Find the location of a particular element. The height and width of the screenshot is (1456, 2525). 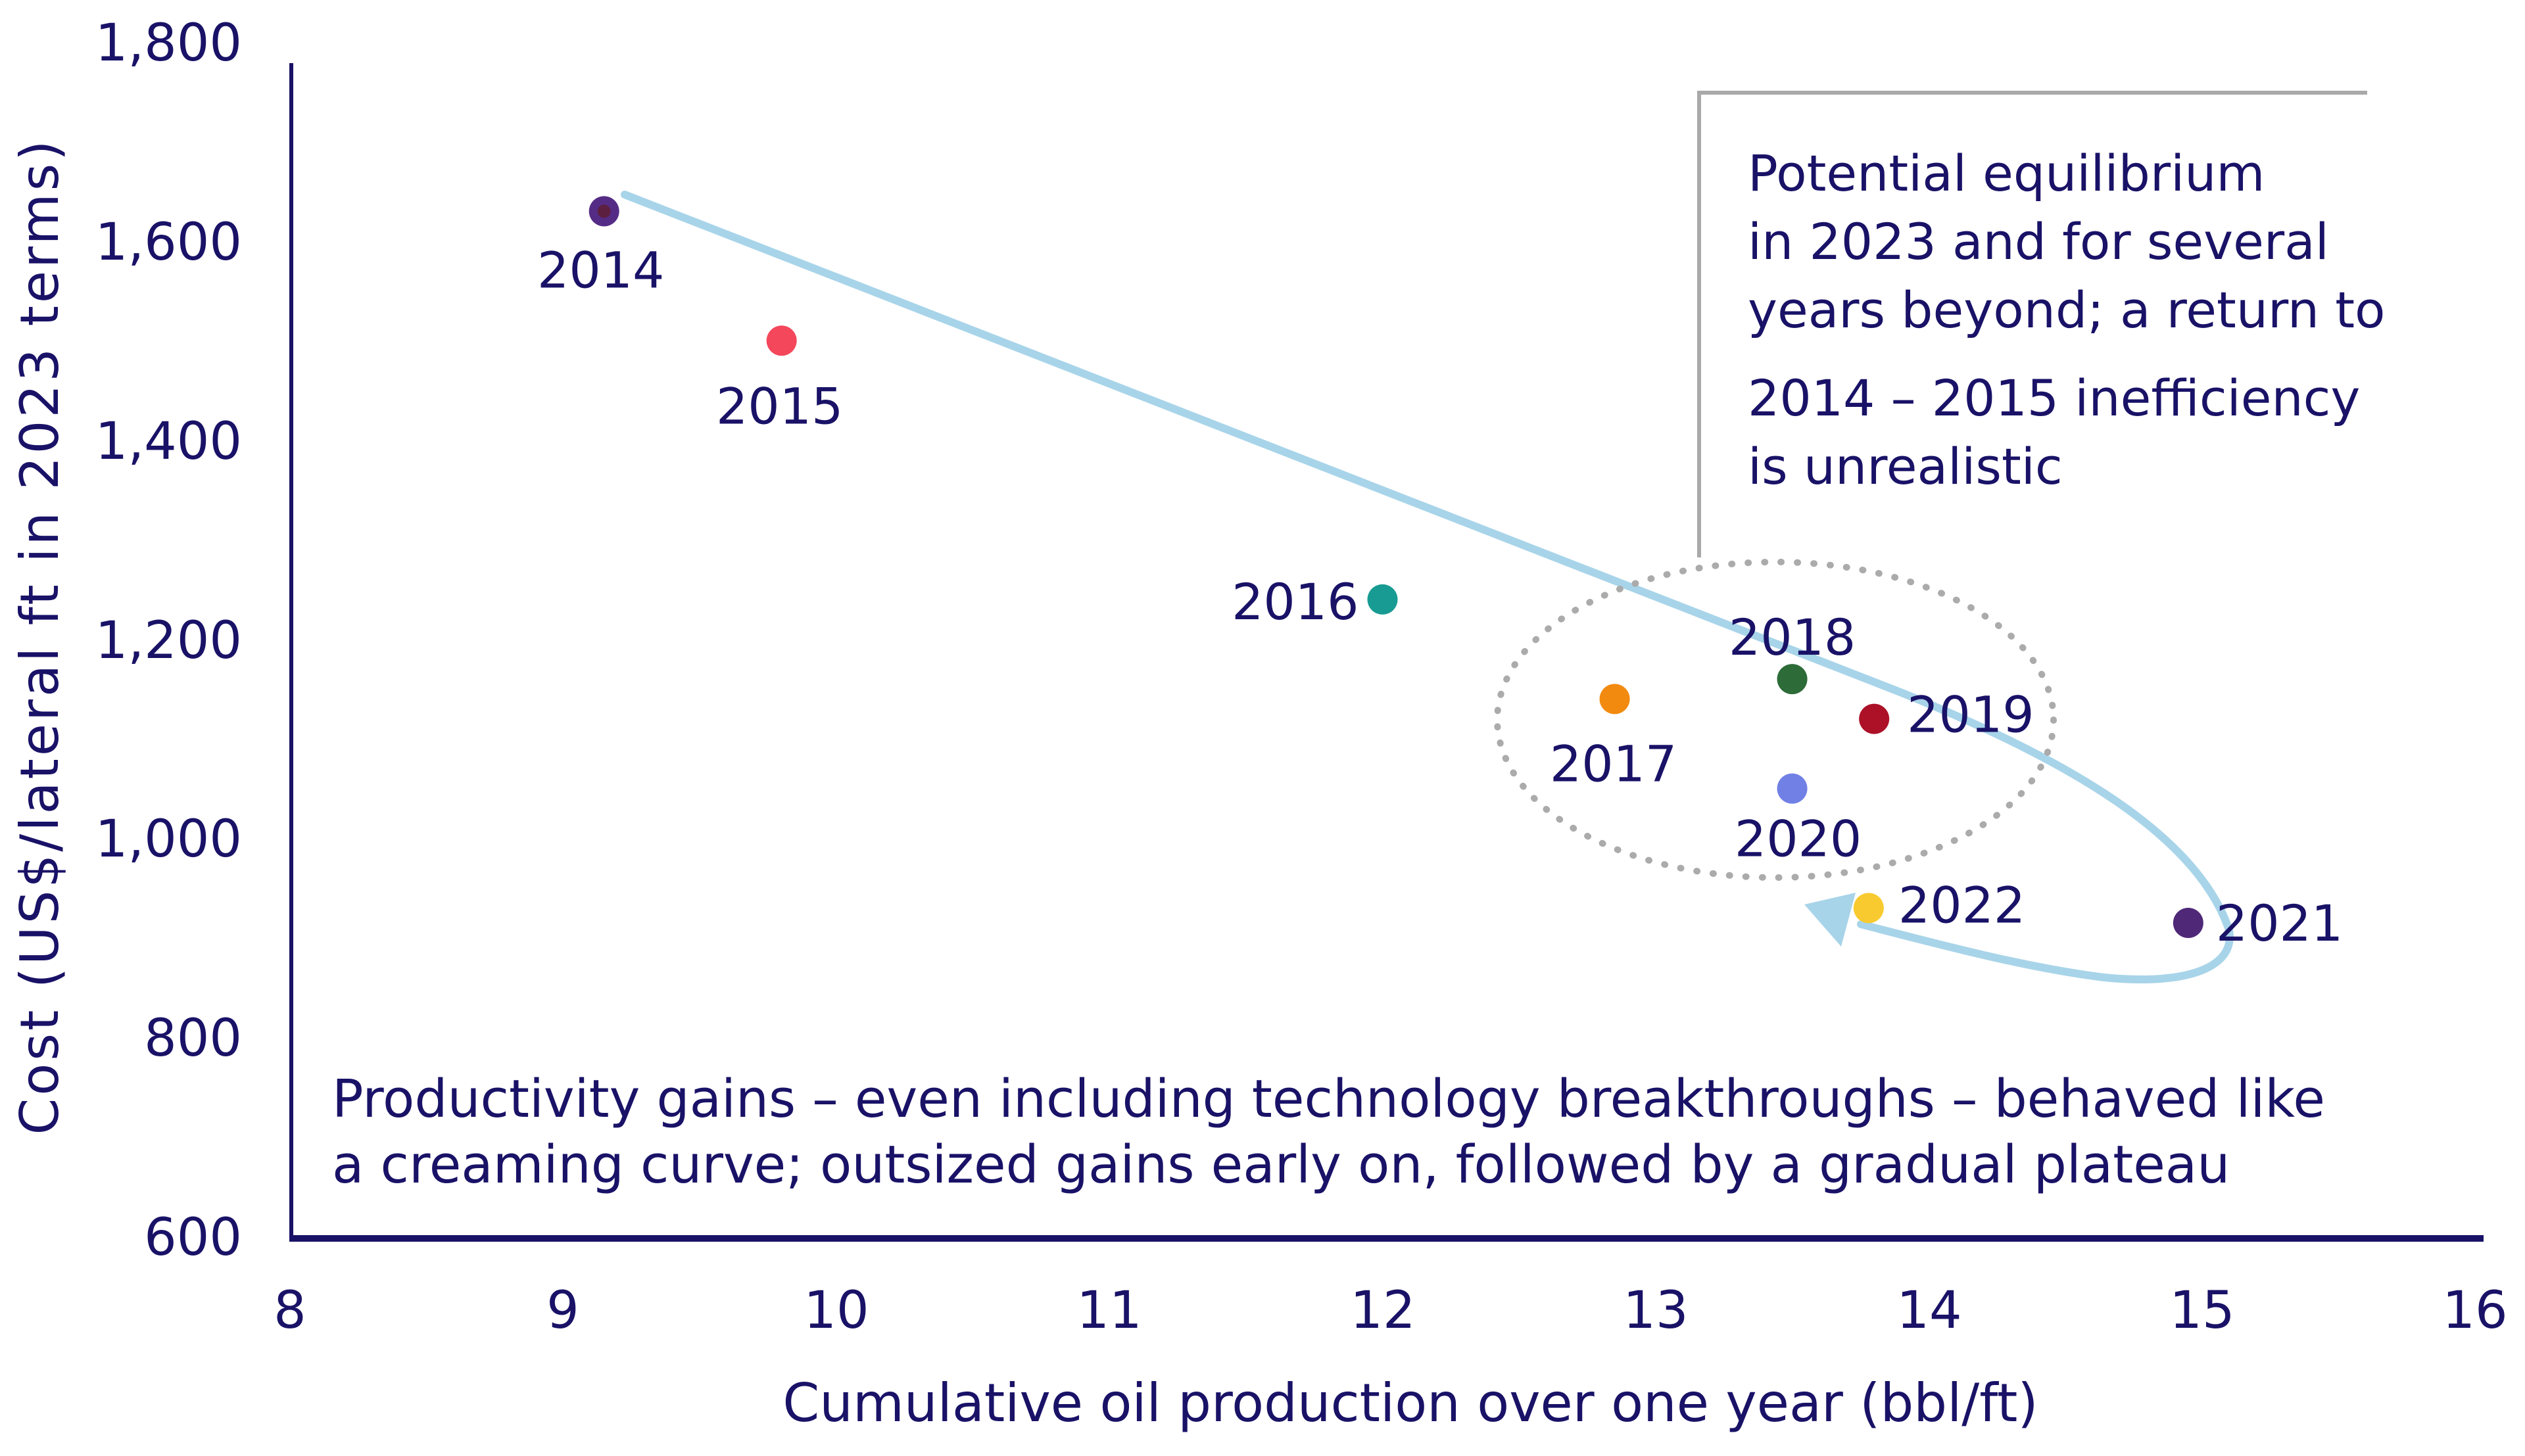

y-tick: 1,800 is located at coordinates (168, 43).